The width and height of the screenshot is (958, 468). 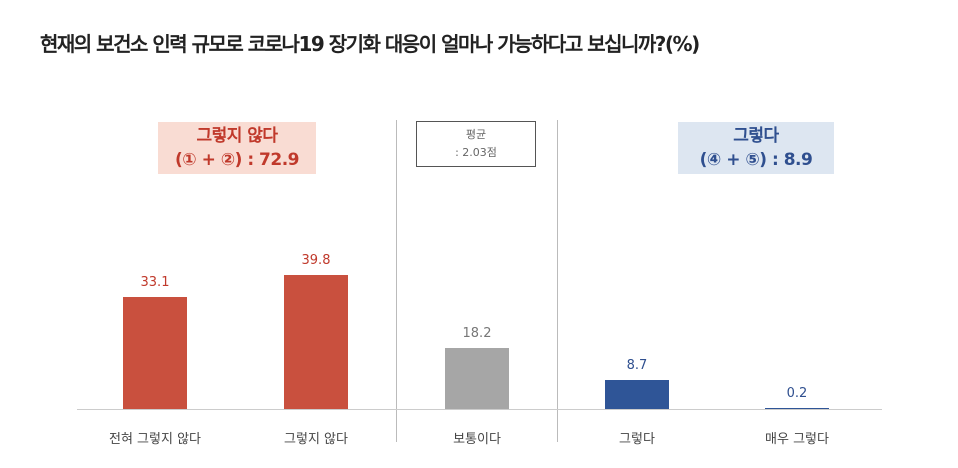 I want to click on average-value: : 2.03점, so click(x=476, y=152).